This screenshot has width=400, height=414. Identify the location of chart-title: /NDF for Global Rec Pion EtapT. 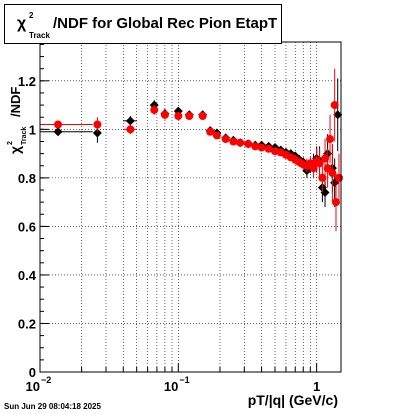
(165, 23).